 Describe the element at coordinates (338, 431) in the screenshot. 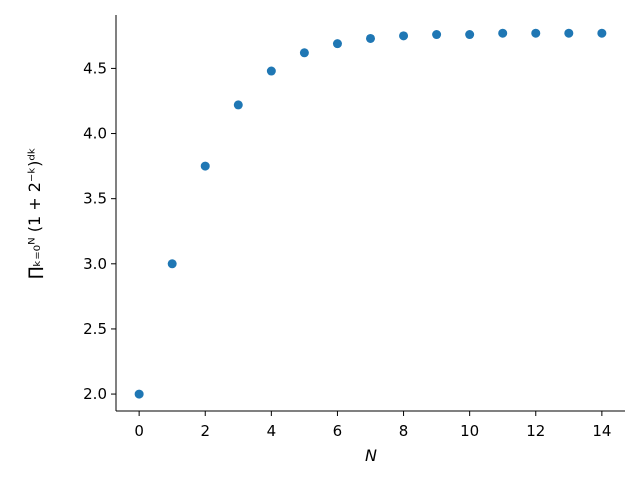

I see `x-tick-label: 6` at that location.